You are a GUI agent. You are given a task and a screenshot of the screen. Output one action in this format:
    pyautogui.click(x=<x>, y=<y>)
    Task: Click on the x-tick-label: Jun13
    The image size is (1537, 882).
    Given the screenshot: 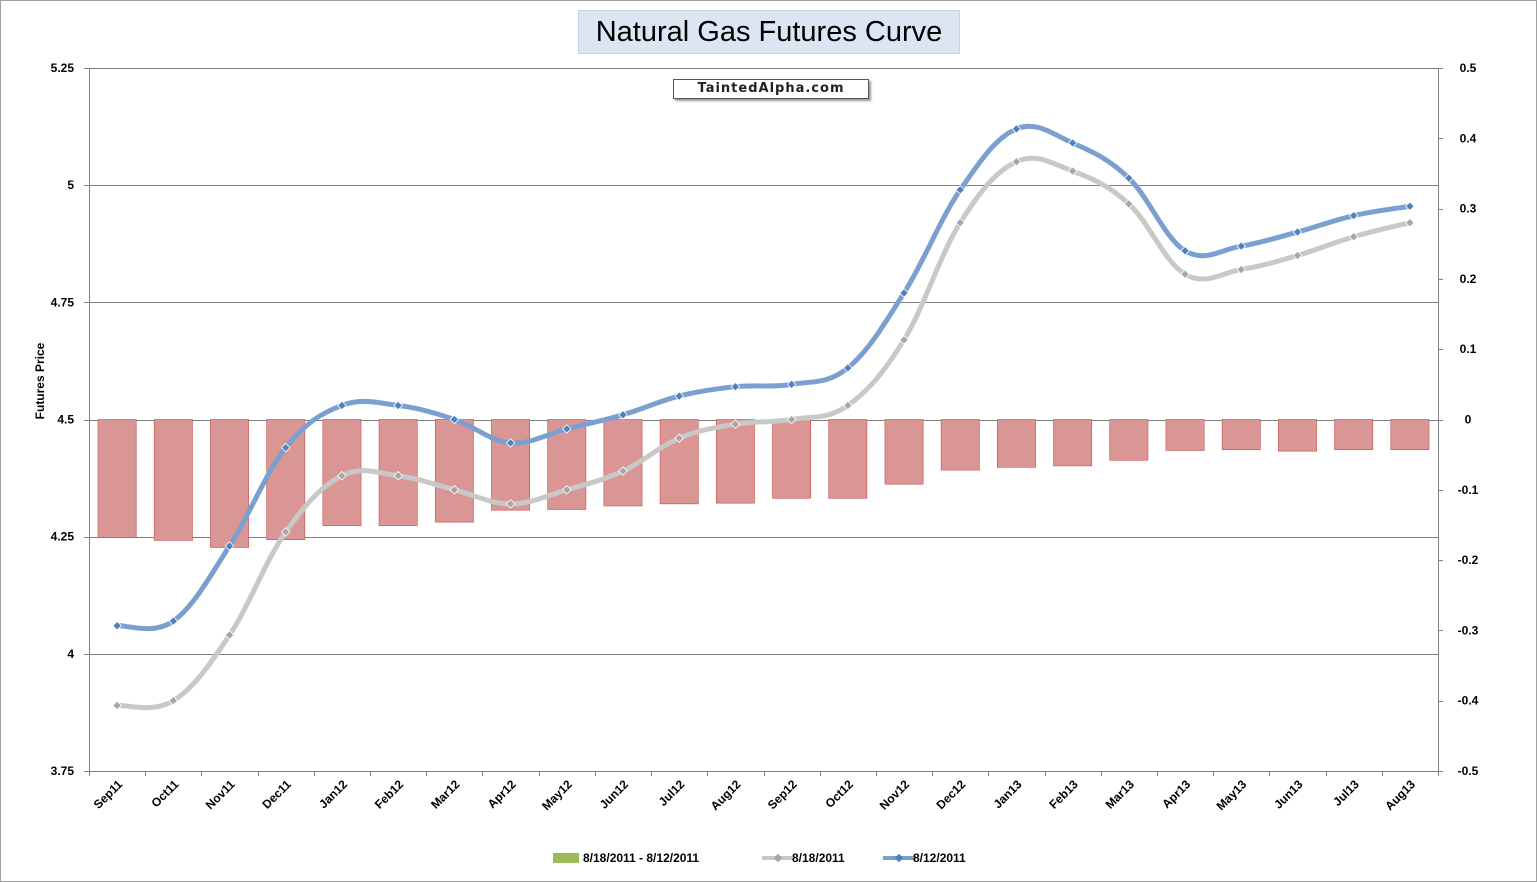 What is the action you would take?
    pyautogui.click(x=1288, y=794)
    